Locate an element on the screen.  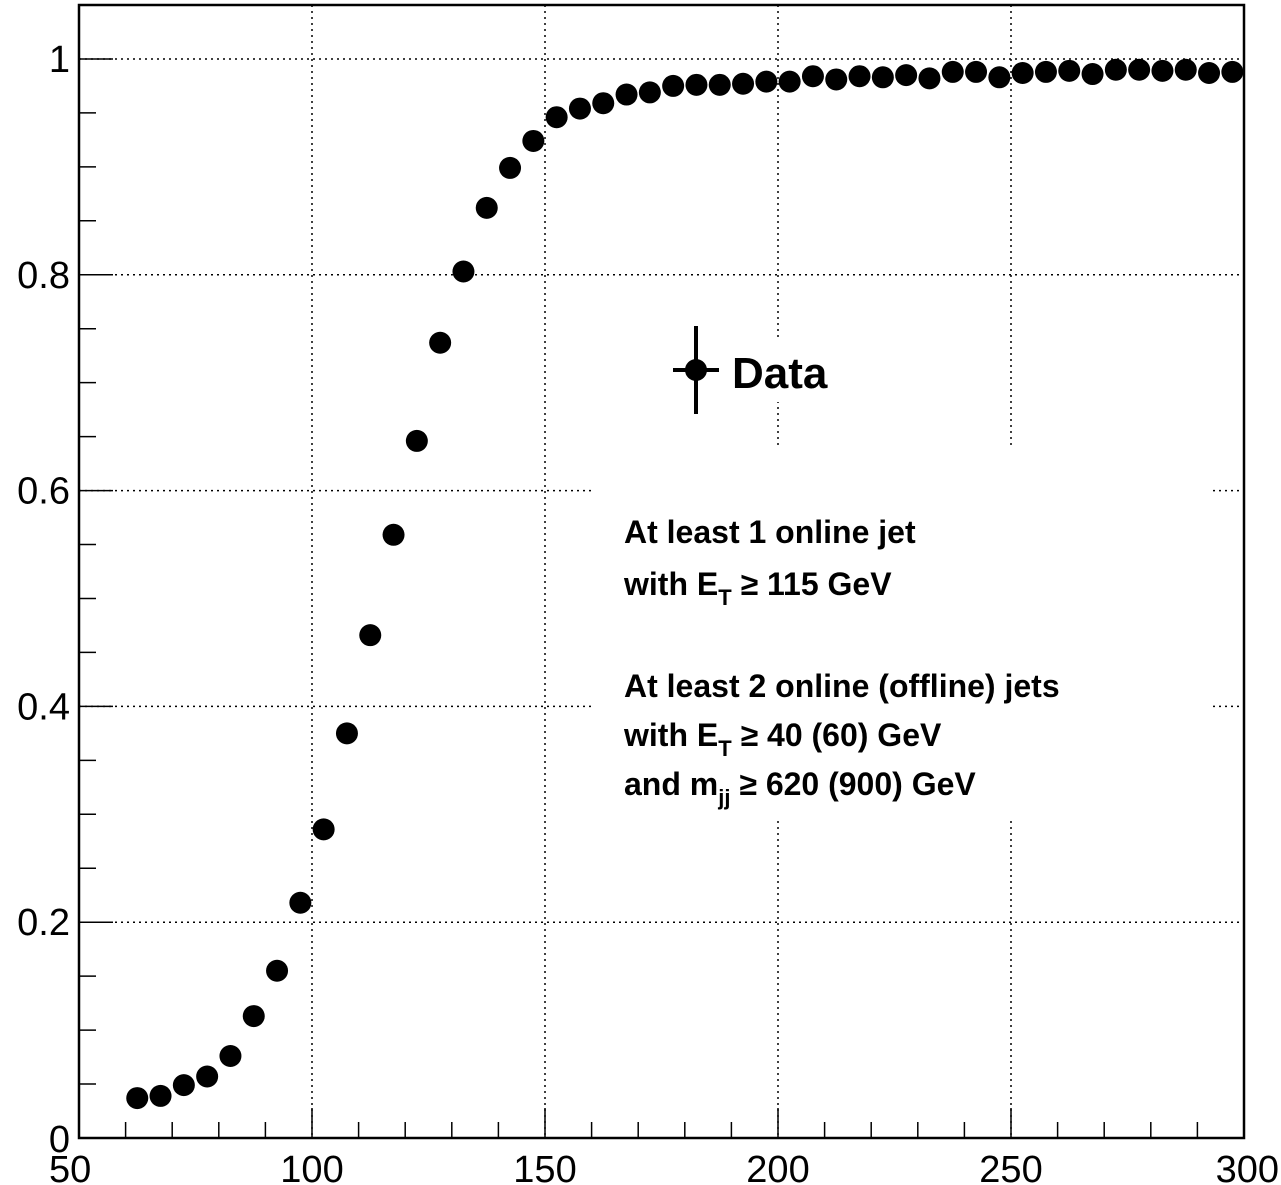
annotation-line-2-pre: with E is located at coordinates (670, 584).